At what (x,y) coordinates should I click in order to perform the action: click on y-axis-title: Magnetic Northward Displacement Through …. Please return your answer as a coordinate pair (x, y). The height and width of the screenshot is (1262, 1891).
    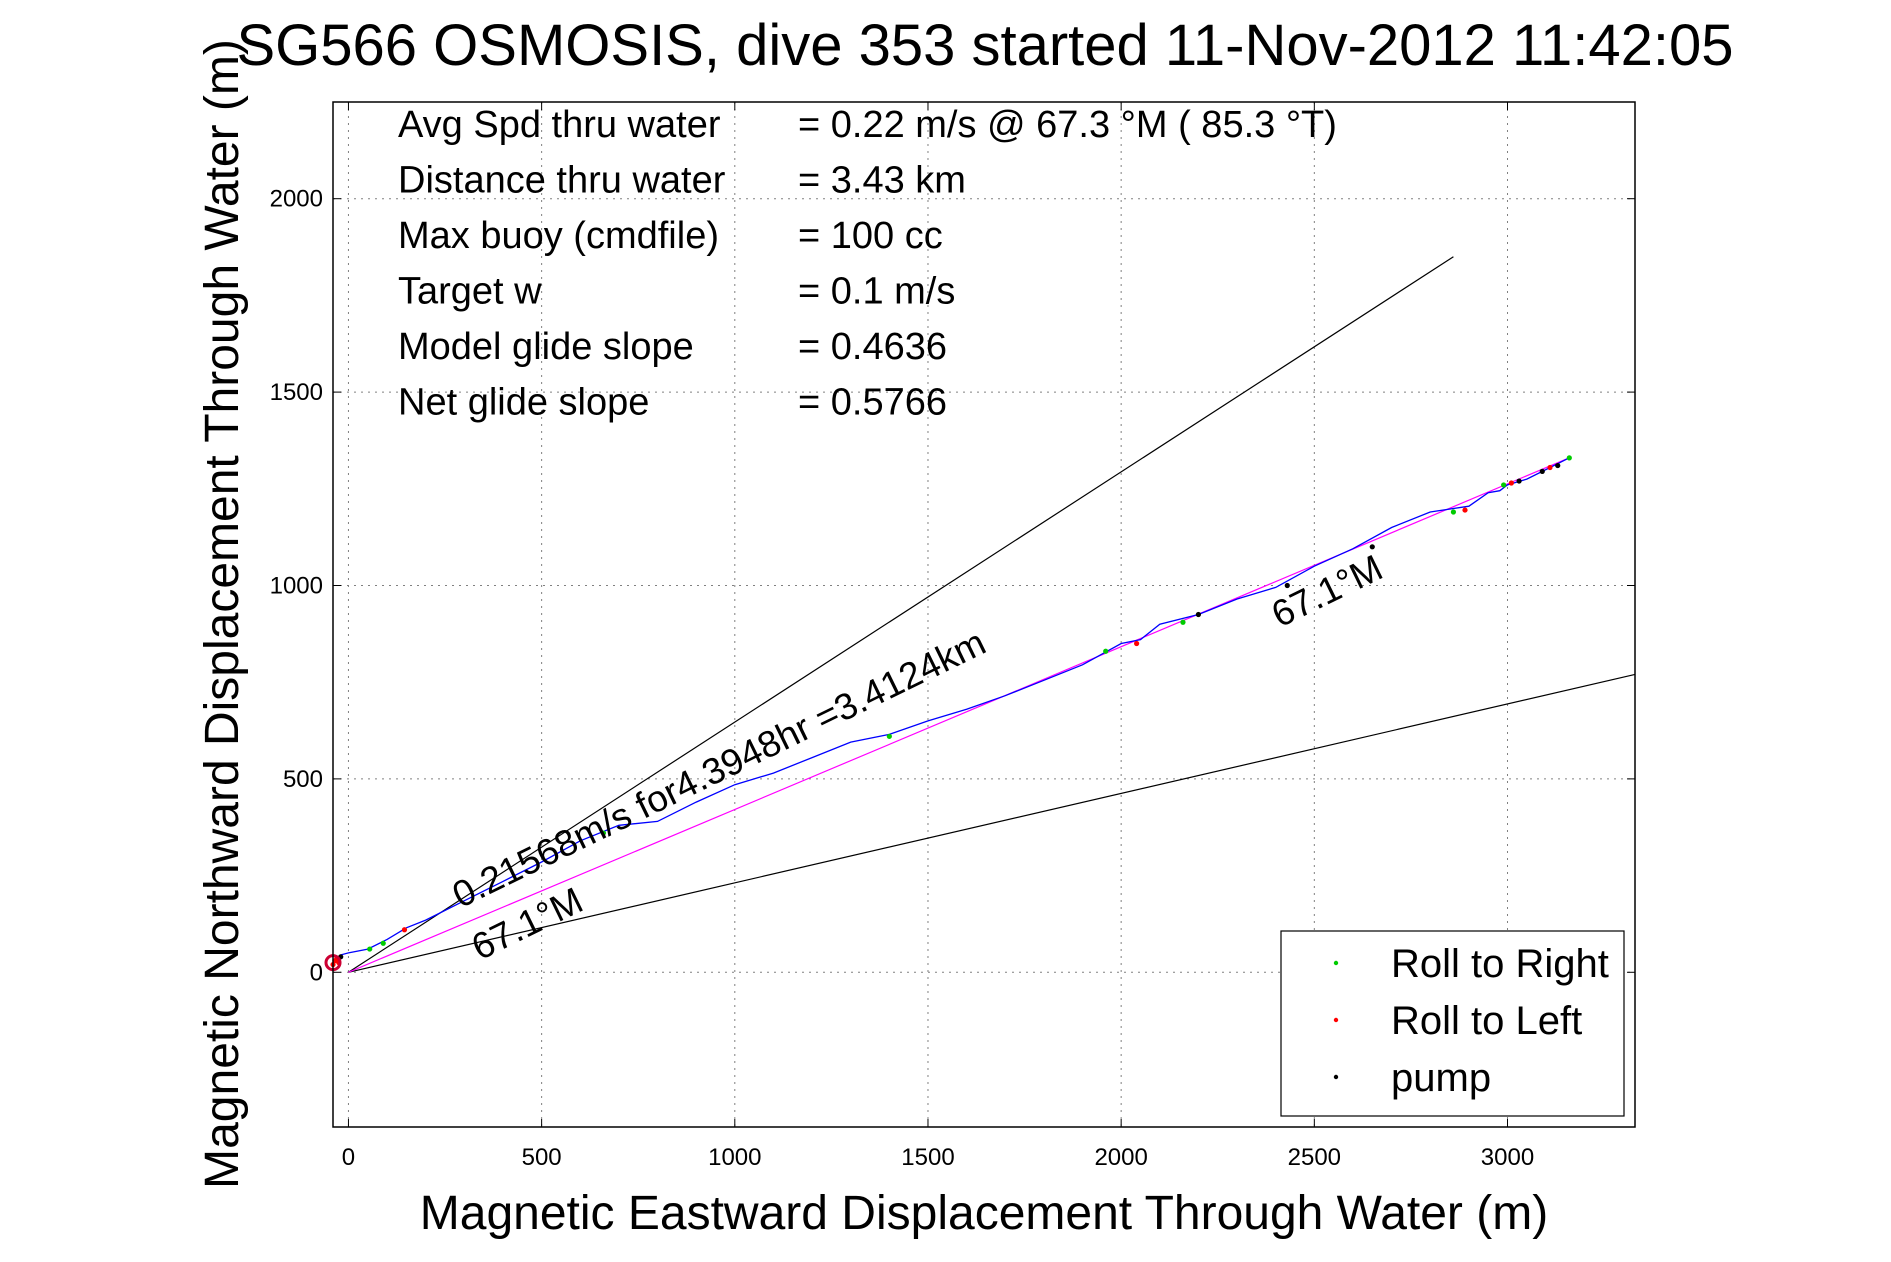
    Looking at the image, I should click on (222, 614).